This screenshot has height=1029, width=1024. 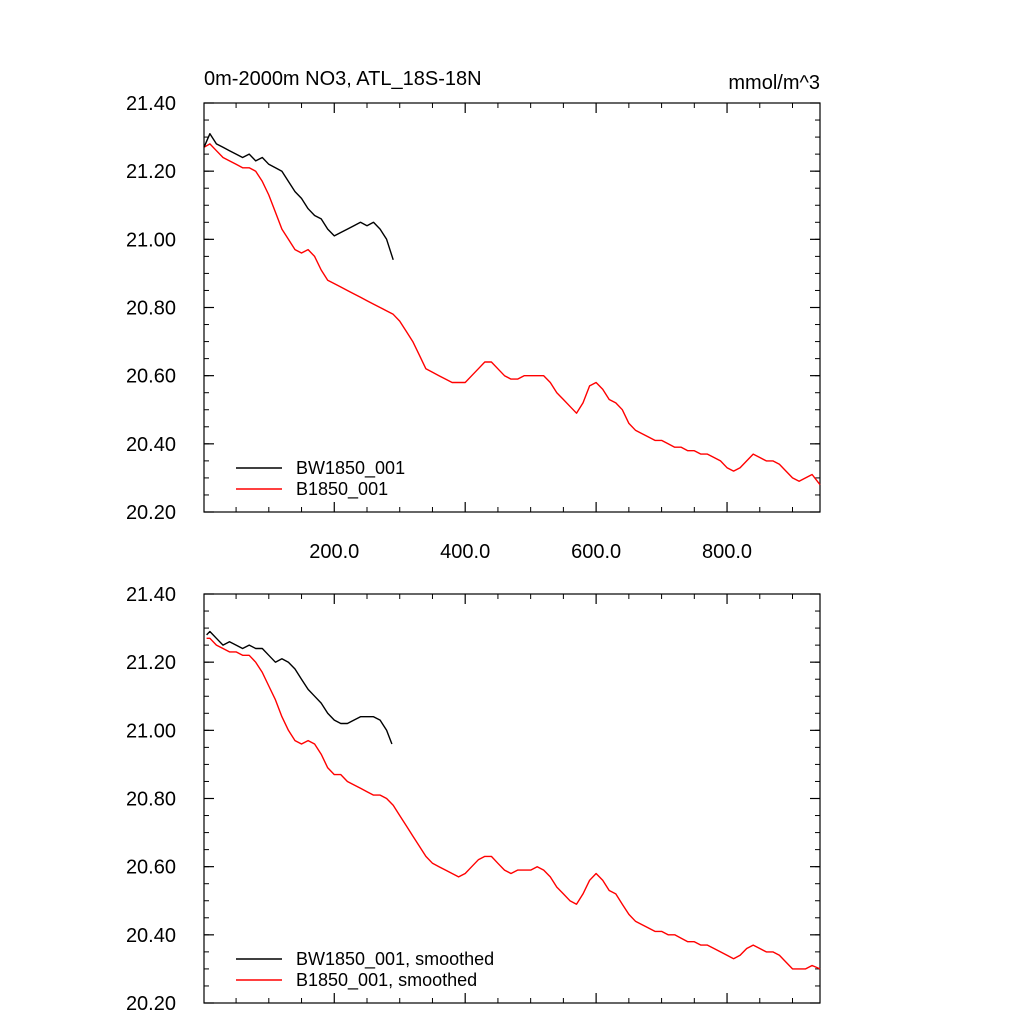 What do you see at coordinates (334, 552) in the screenshot?
I see `x-tick-label: 200.0` at bounding box center [334, 552].